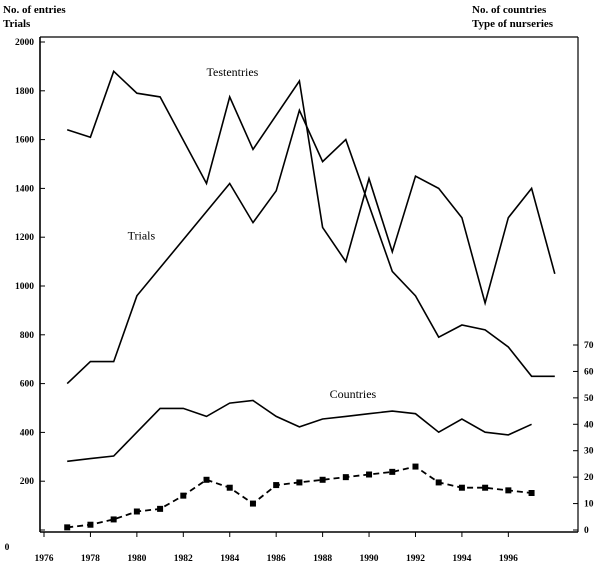  Describe the element at coordinates (589, 399) in the screenshot. I see `right-tick-label: 50` at that location.